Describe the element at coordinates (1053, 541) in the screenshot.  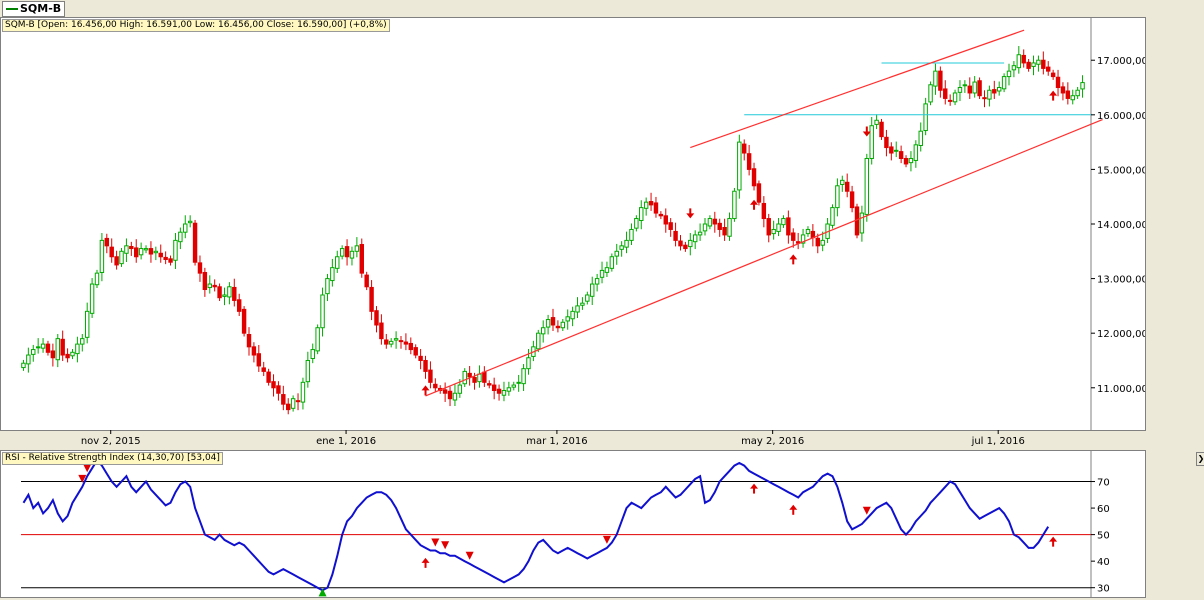
I see `rsi-signal-up-arrow` at that location.